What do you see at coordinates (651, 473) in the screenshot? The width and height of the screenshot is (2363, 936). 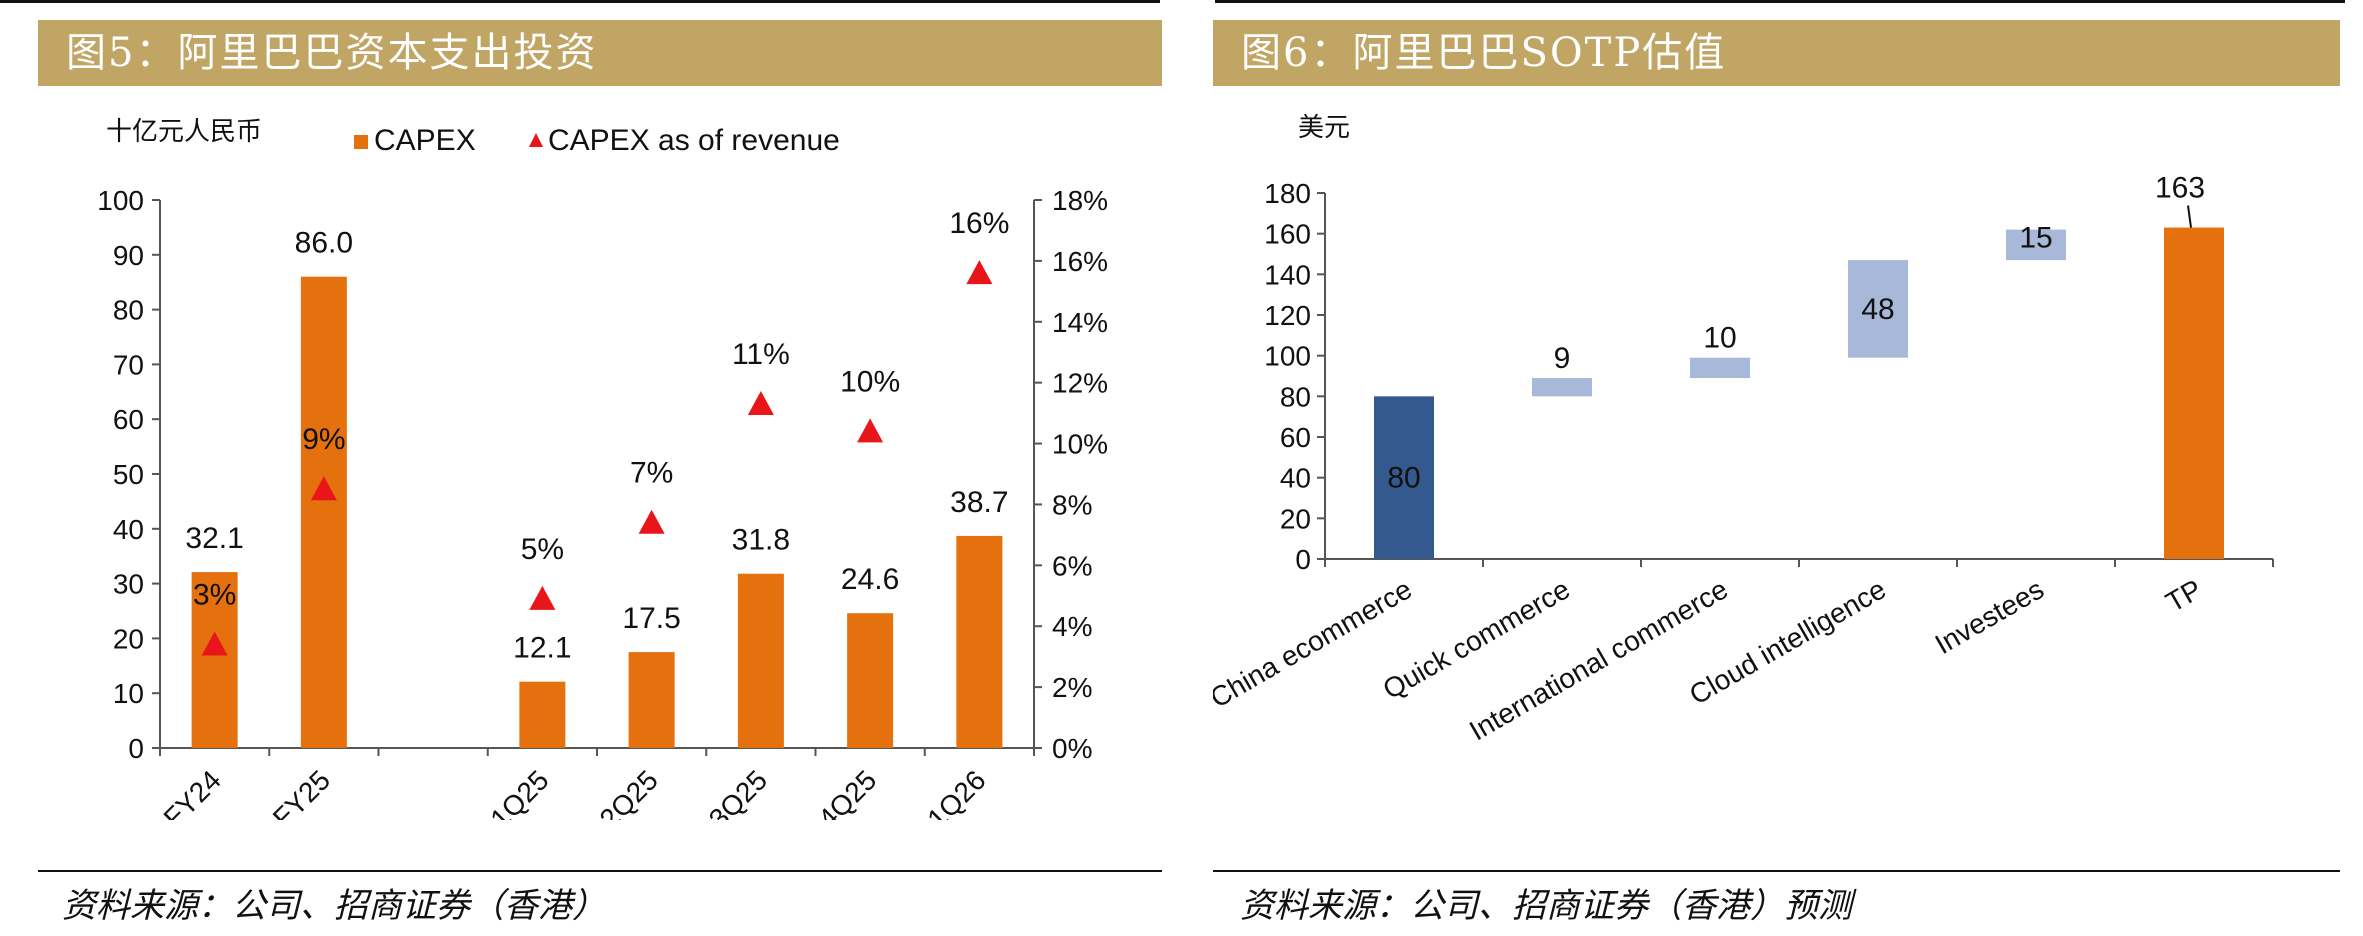 I see `ratio-label: 7%` at bounding box center [651, 473].